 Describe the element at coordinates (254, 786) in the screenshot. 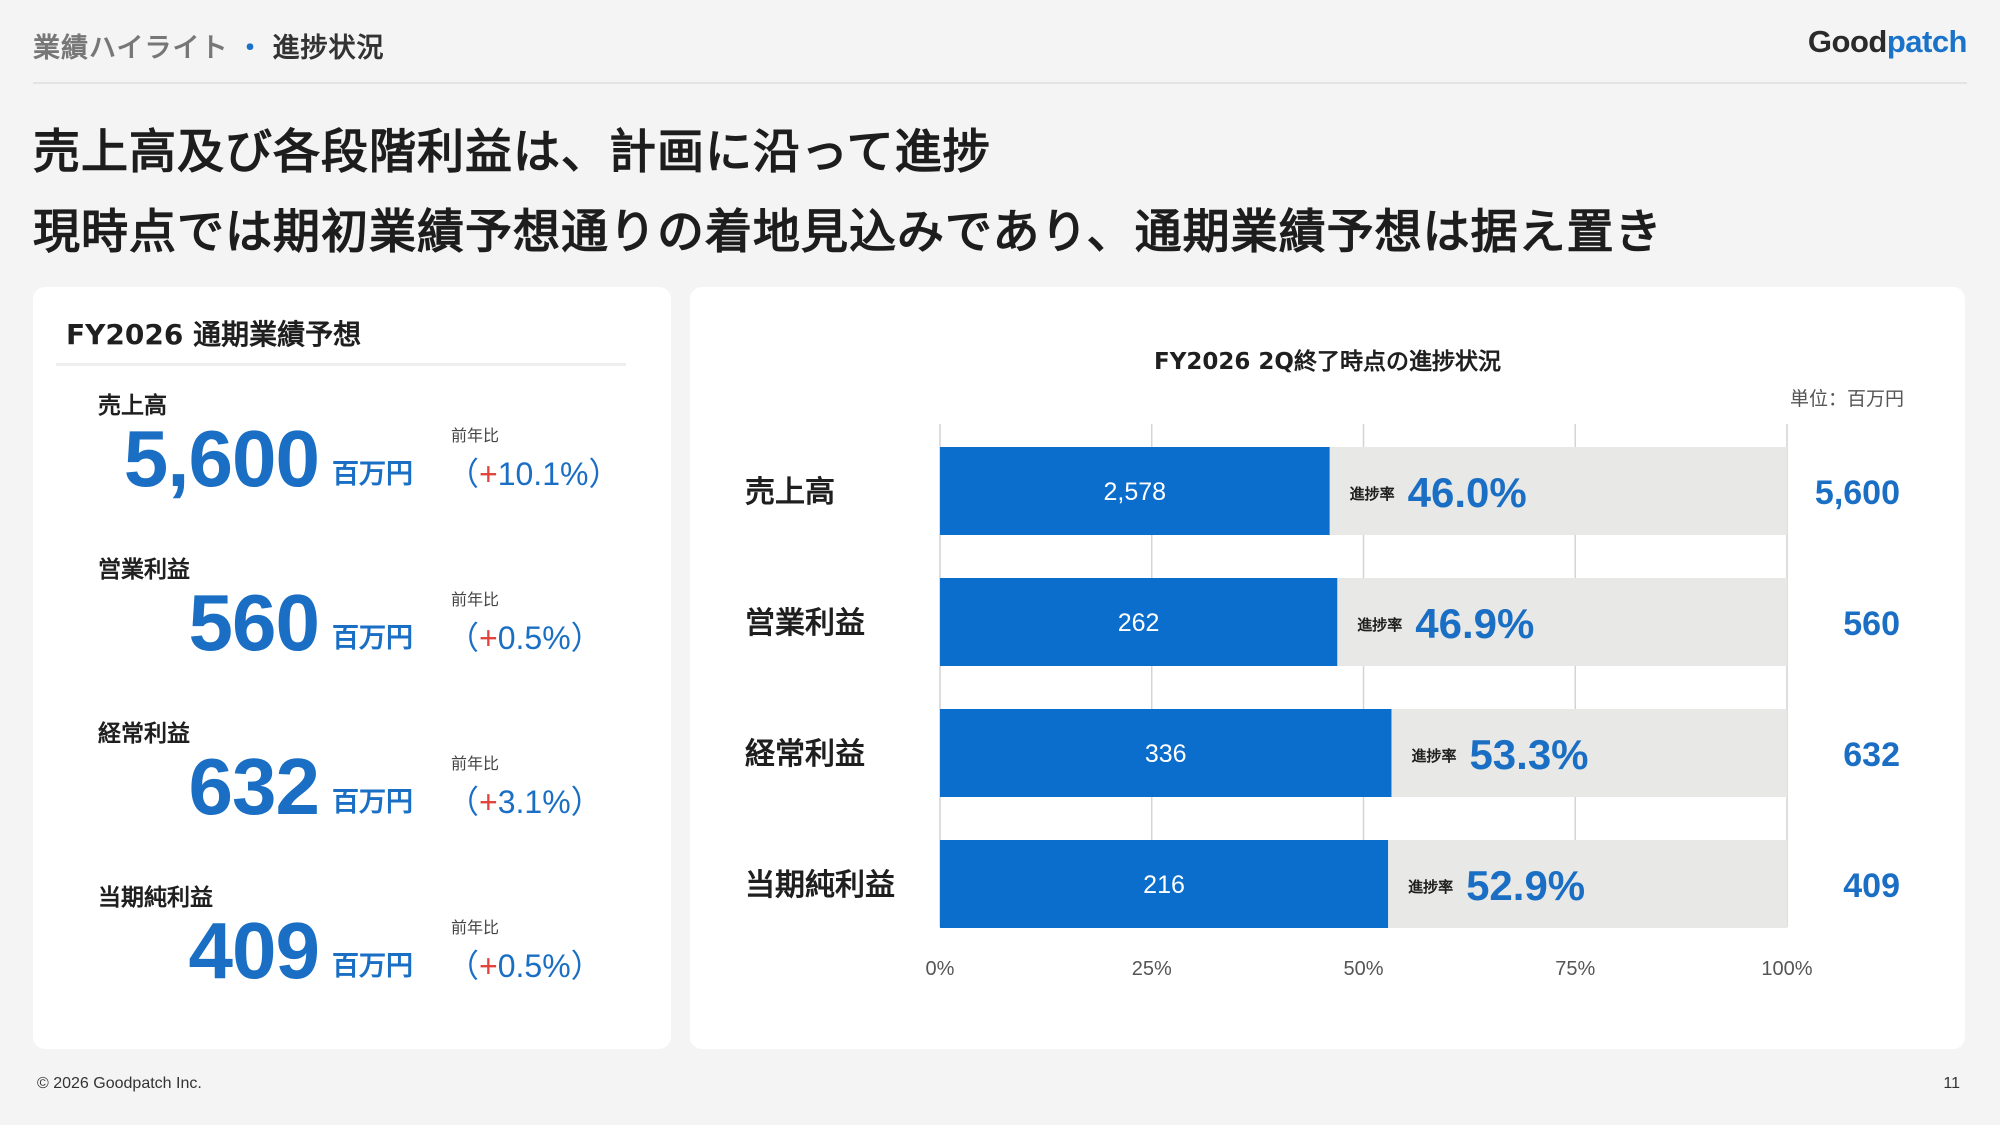

I see `forecast-item-value: 632` at that location.